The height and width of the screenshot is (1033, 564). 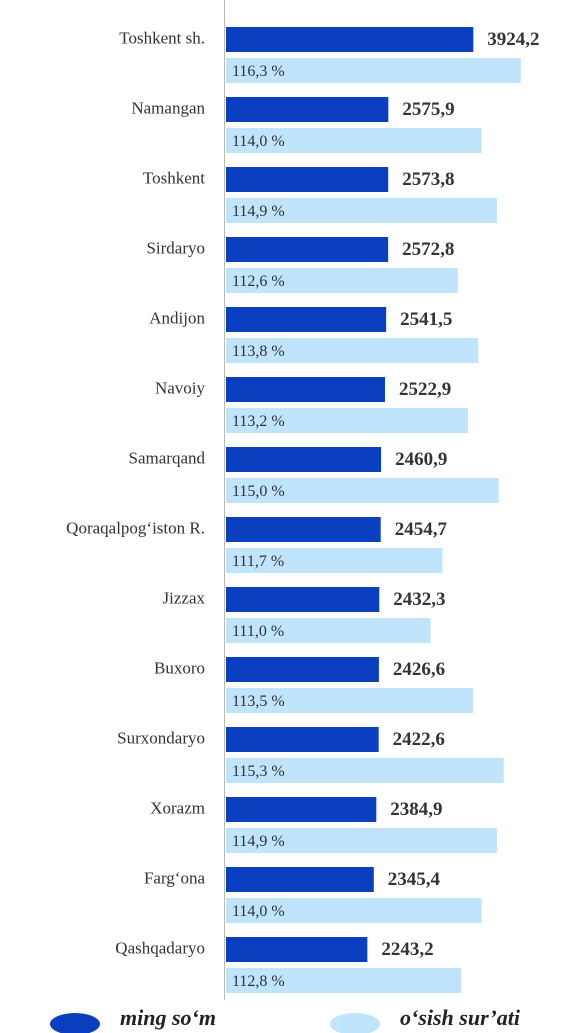 I want to click on value-label: 2243,2, so click(x=407, y=949).